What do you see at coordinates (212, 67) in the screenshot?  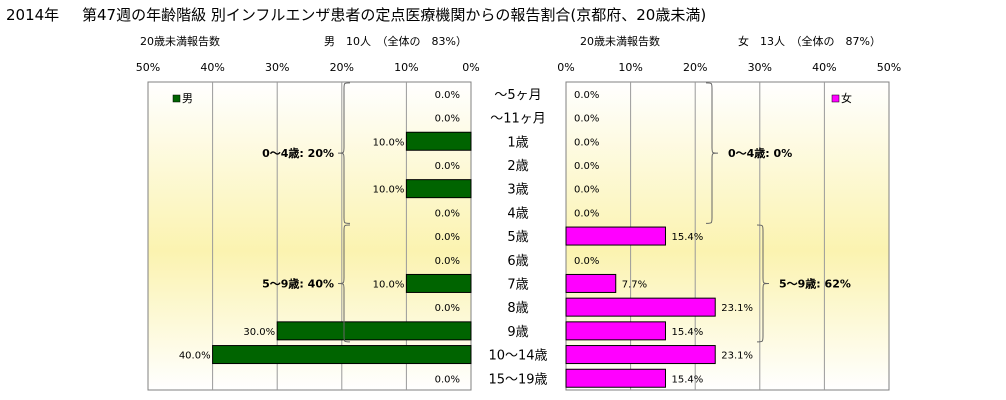 I see `male-tick-label: 40%` at bounding box center [212, 67].